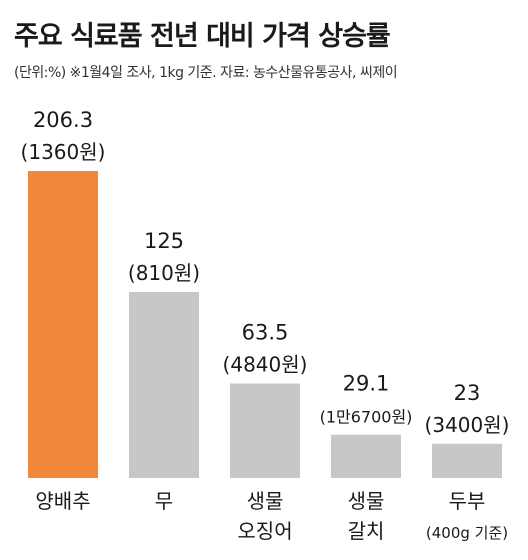 The width and height of the screenshot is (528, 560). Describe the element at coordinates (366, 531) in the screenshot. I see `category-label: 갈치` at that location.